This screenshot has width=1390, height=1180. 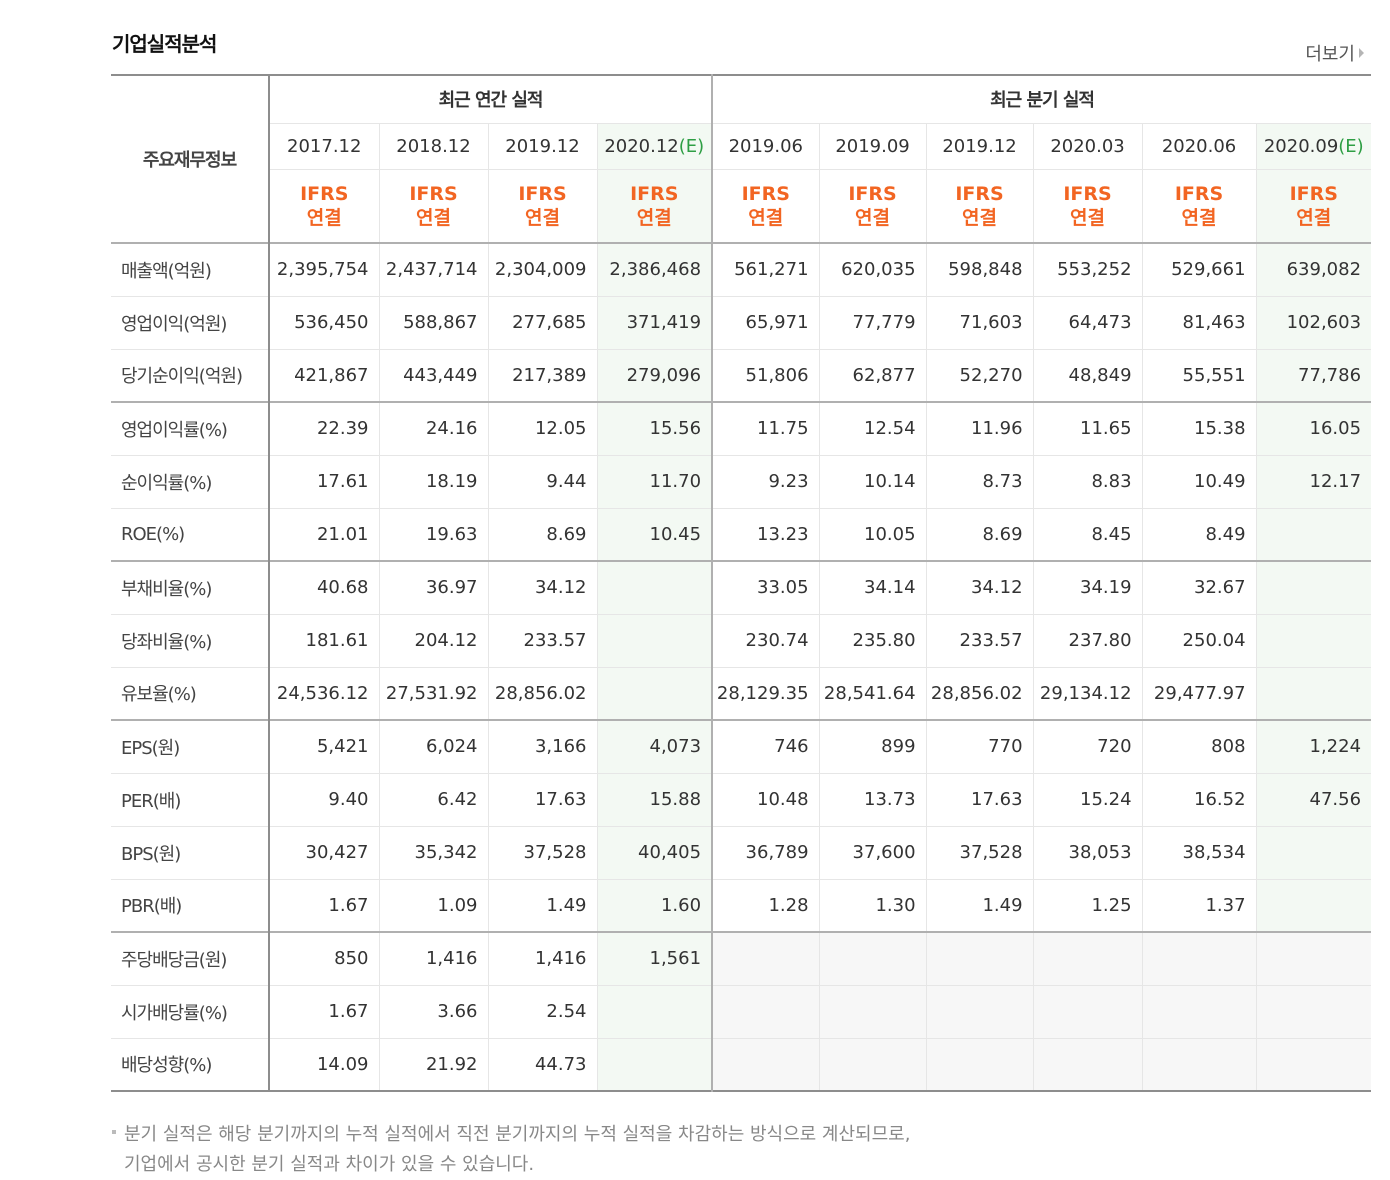 I want to click on quarter-value-cell: 77,786, so click(x=1313, y=375).